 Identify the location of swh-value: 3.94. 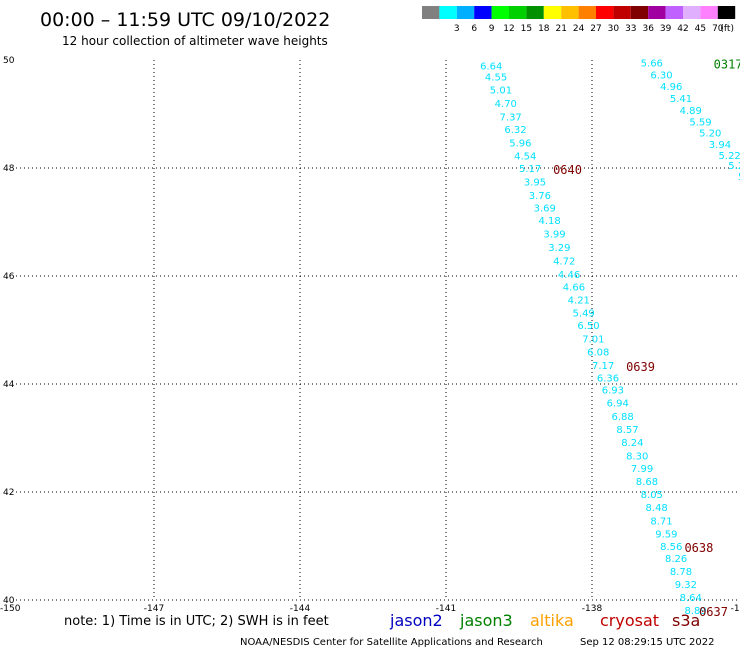
(720, 145).